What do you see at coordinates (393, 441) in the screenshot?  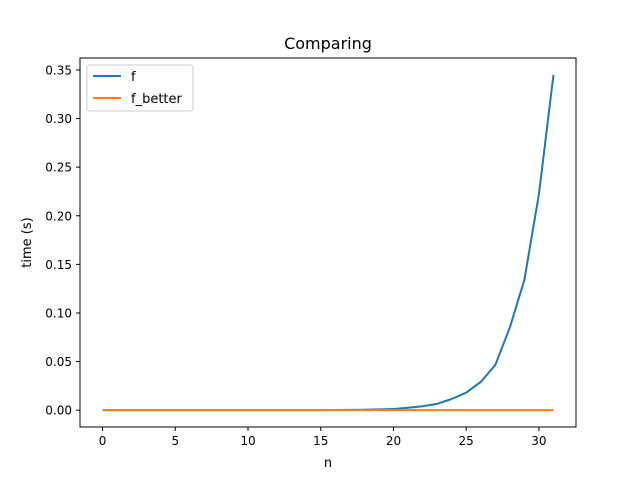 I see `x-tick-label: 20` at bounding box center [393, 441].